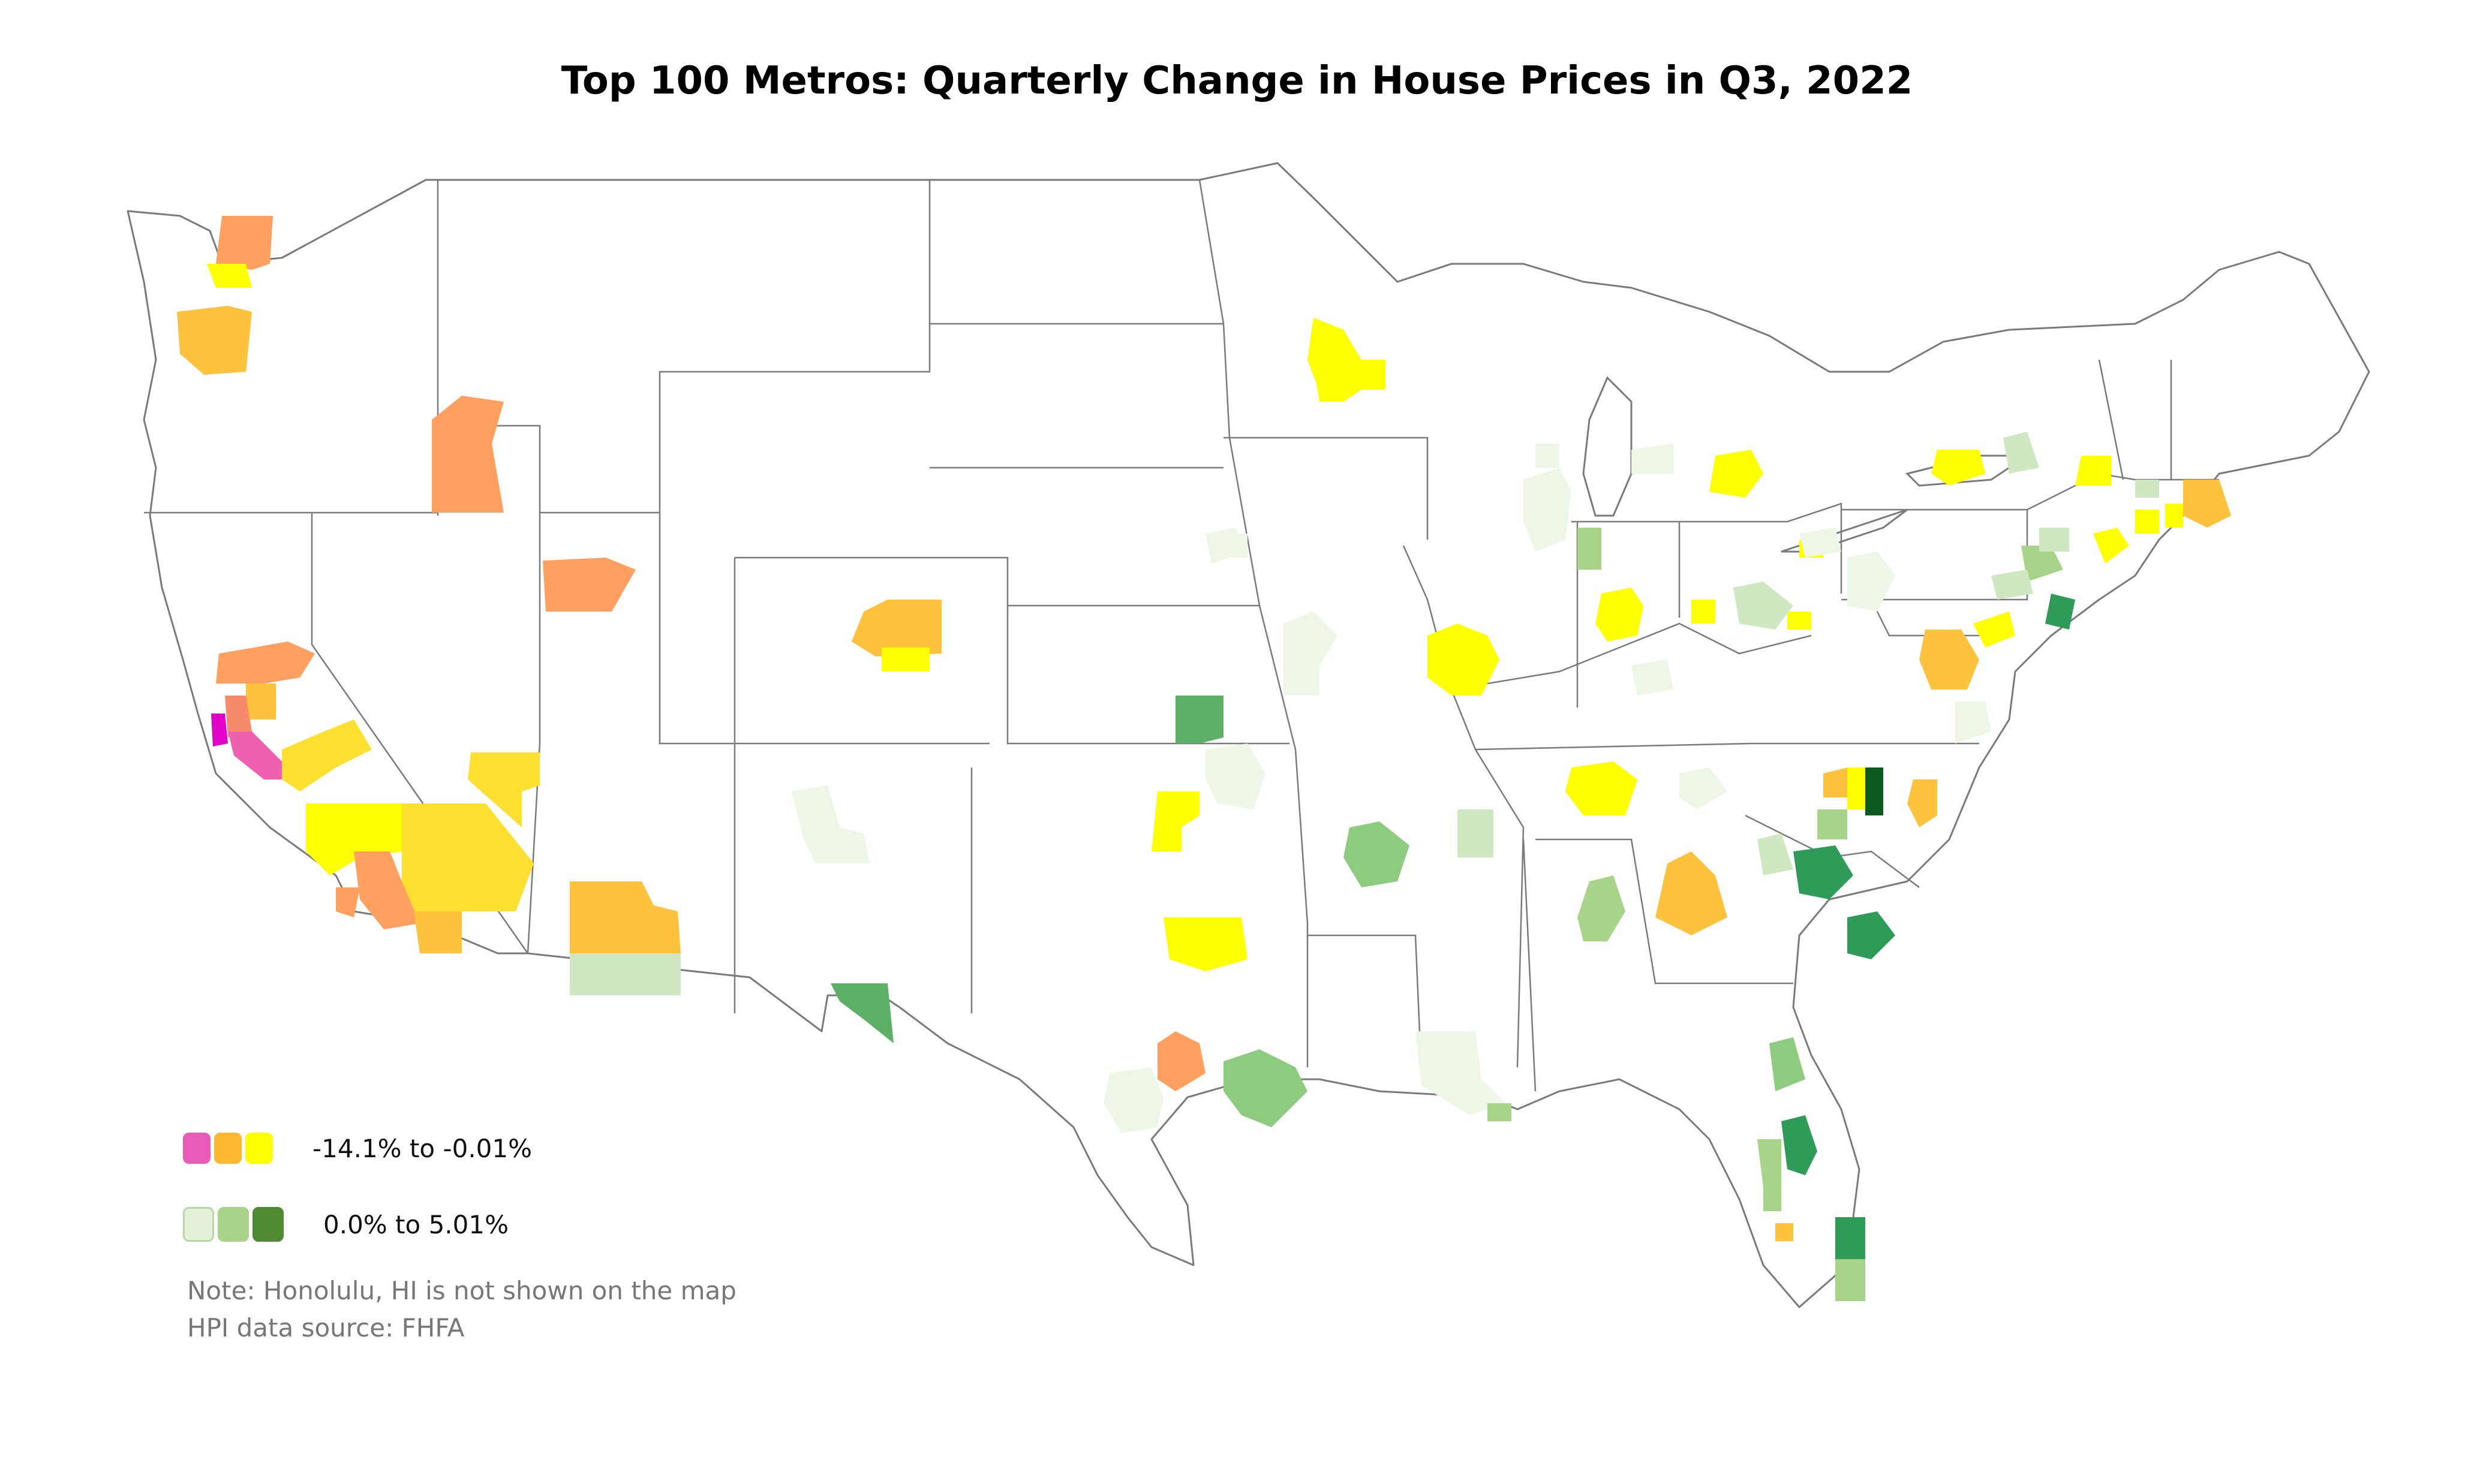  Describe the element at coordinates (261, 702) in the screenshot. I see `metro-stockton` at that location.